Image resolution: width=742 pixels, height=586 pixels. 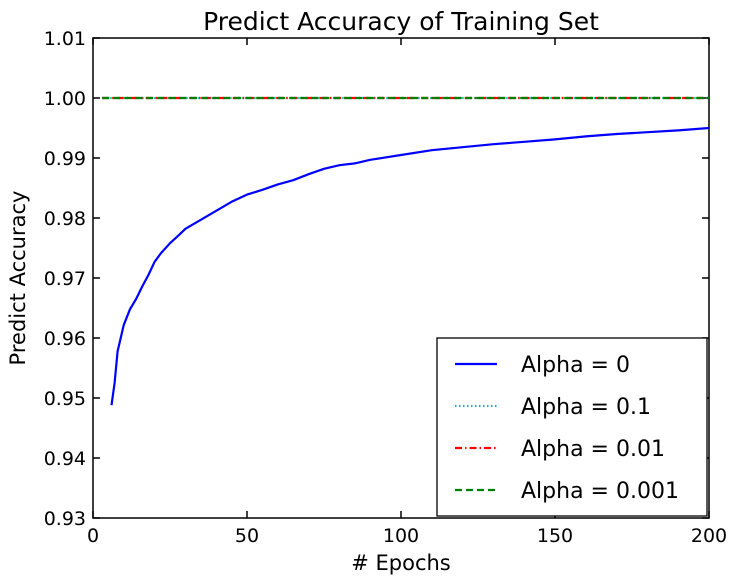 What do you see at coordinates (65, 339) in the screenshot?
I see `y-tick-label: 0.96` at bounding box center [65, 339].